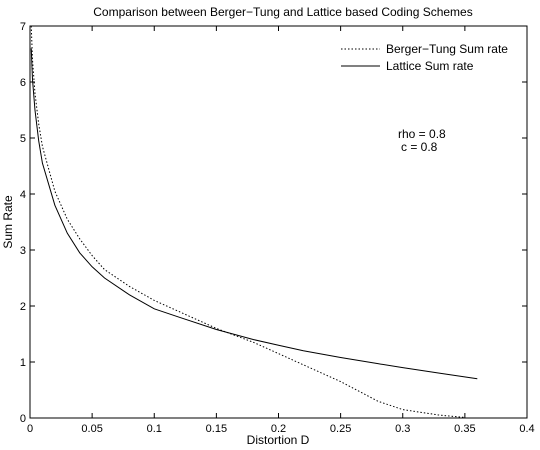 This screenshot has width=540, height=450. I want to click on y-tick-label: 3, so click(23, 251).